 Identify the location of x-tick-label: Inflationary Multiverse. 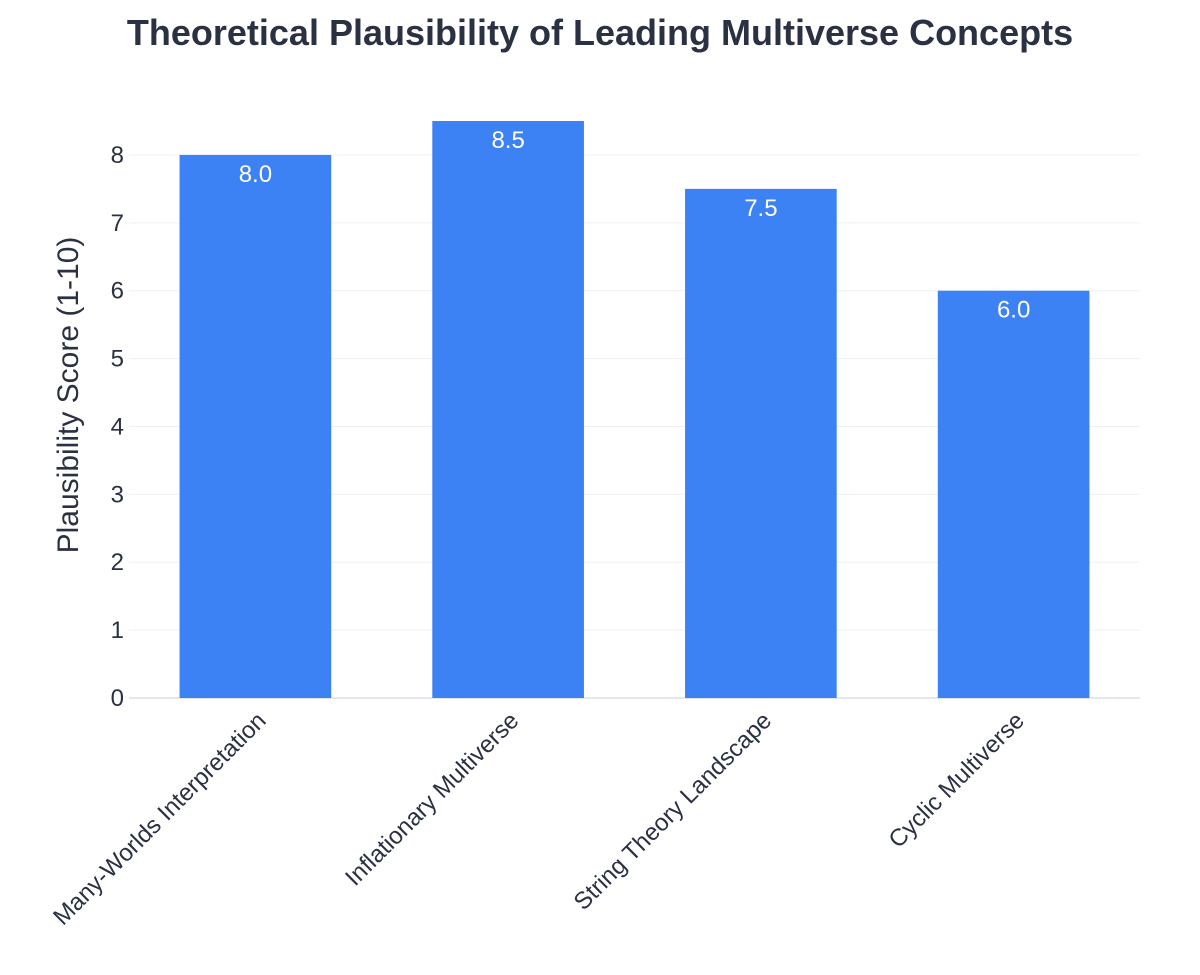
(432, 799).